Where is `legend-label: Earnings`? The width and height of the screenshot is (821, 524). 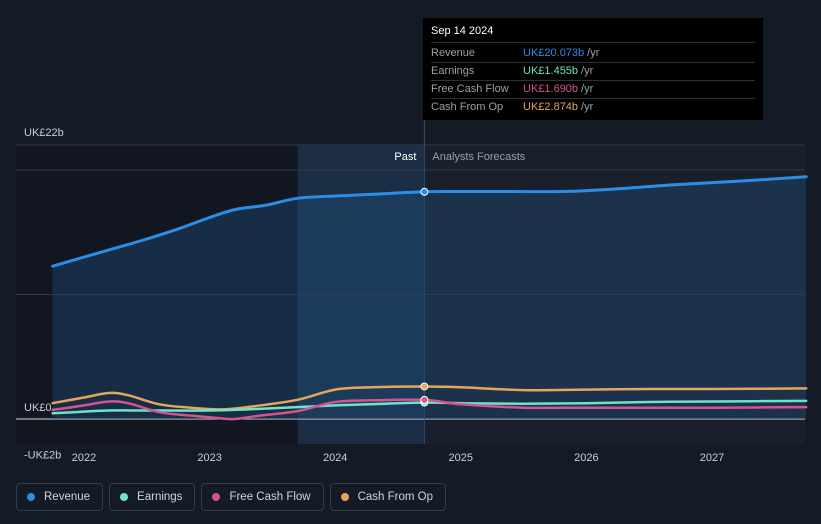
legend-label: Earnings is located at coordinates (160, 497).